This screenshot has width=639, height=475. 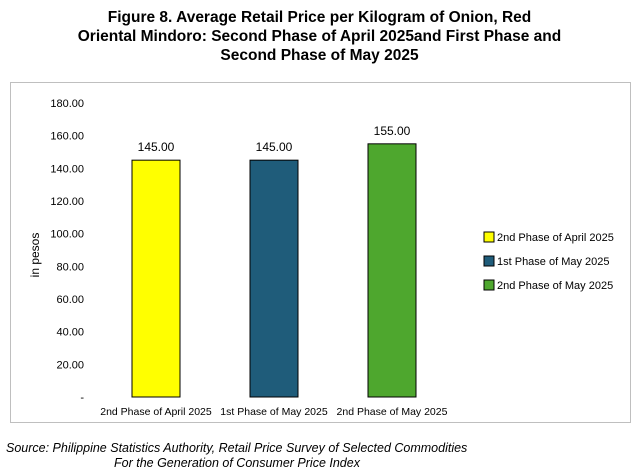 What do you see at coordinates (392, 412) in the screenshot?
I see `x-tick-label: 2nd Phase of May 2025` at bounding box center [392, 412].